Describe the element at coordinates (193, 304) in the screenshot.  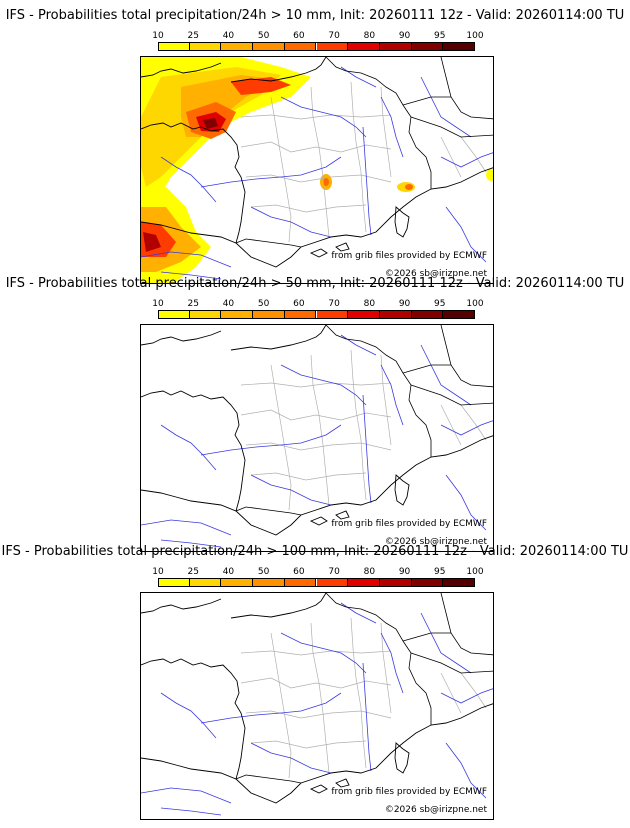
I see `colorbar-tick-label: 25` at that location.